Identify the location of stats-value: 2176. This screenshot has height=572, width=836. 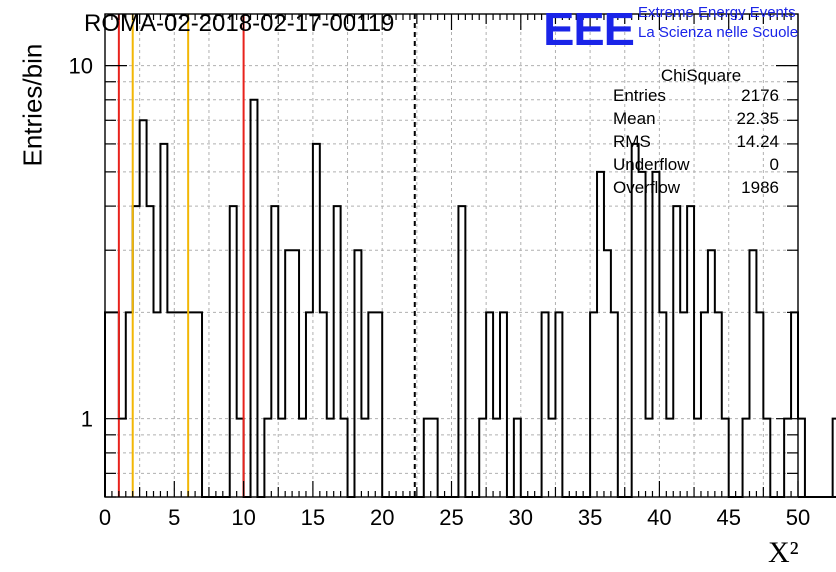
(760, 95).